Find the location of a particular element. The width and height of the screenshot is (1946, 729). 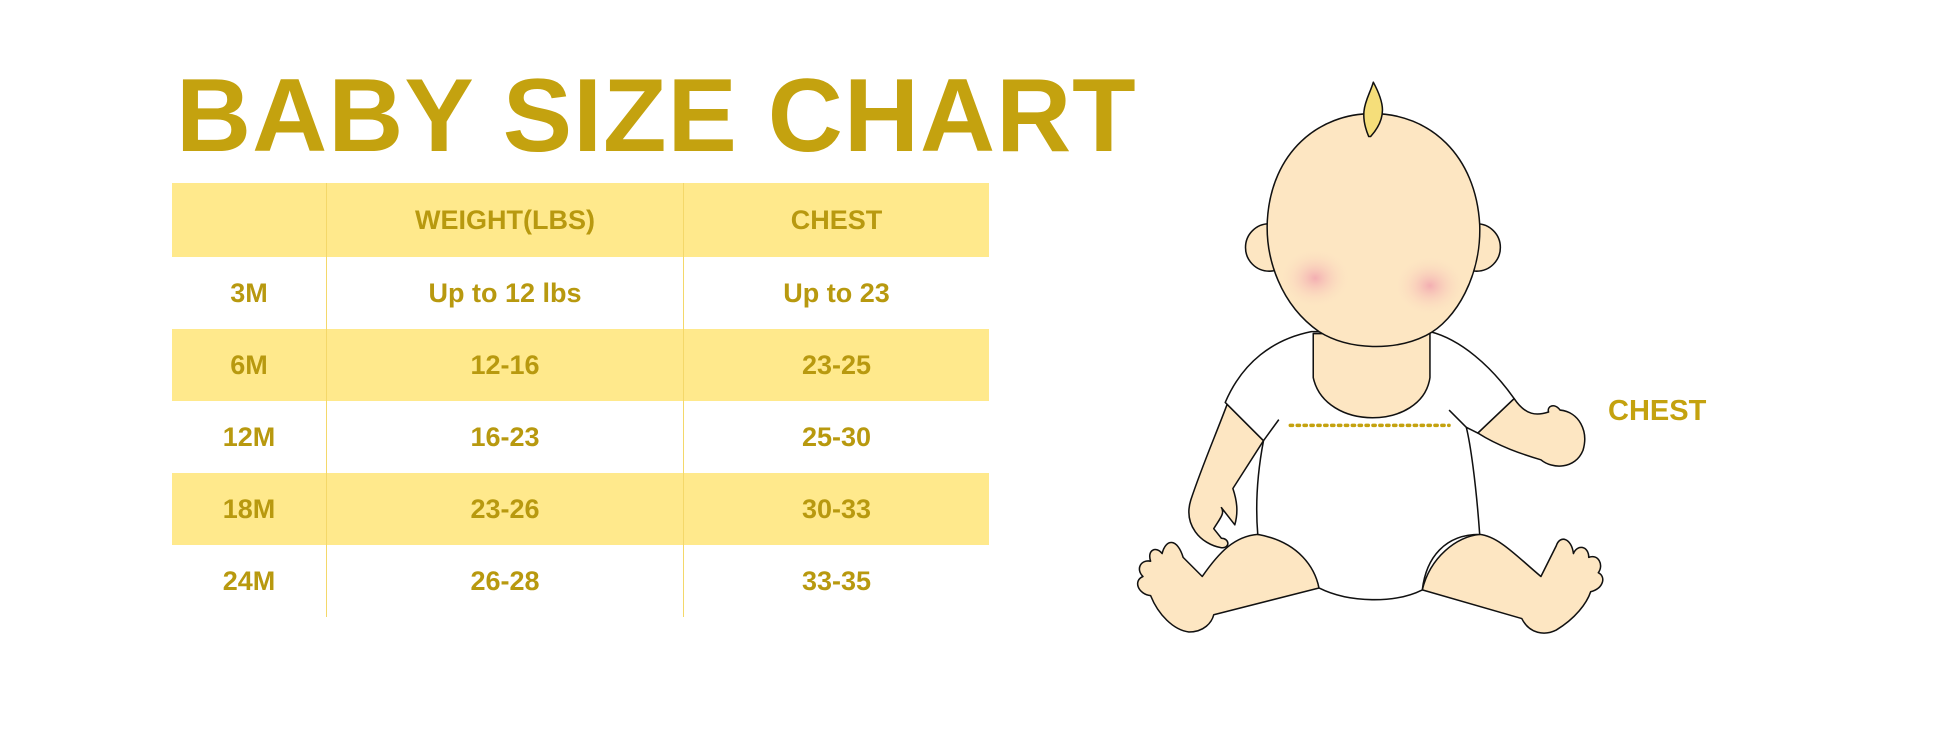

table-row: 18M 23-26 30-33 is located at coordinates (580, 509).